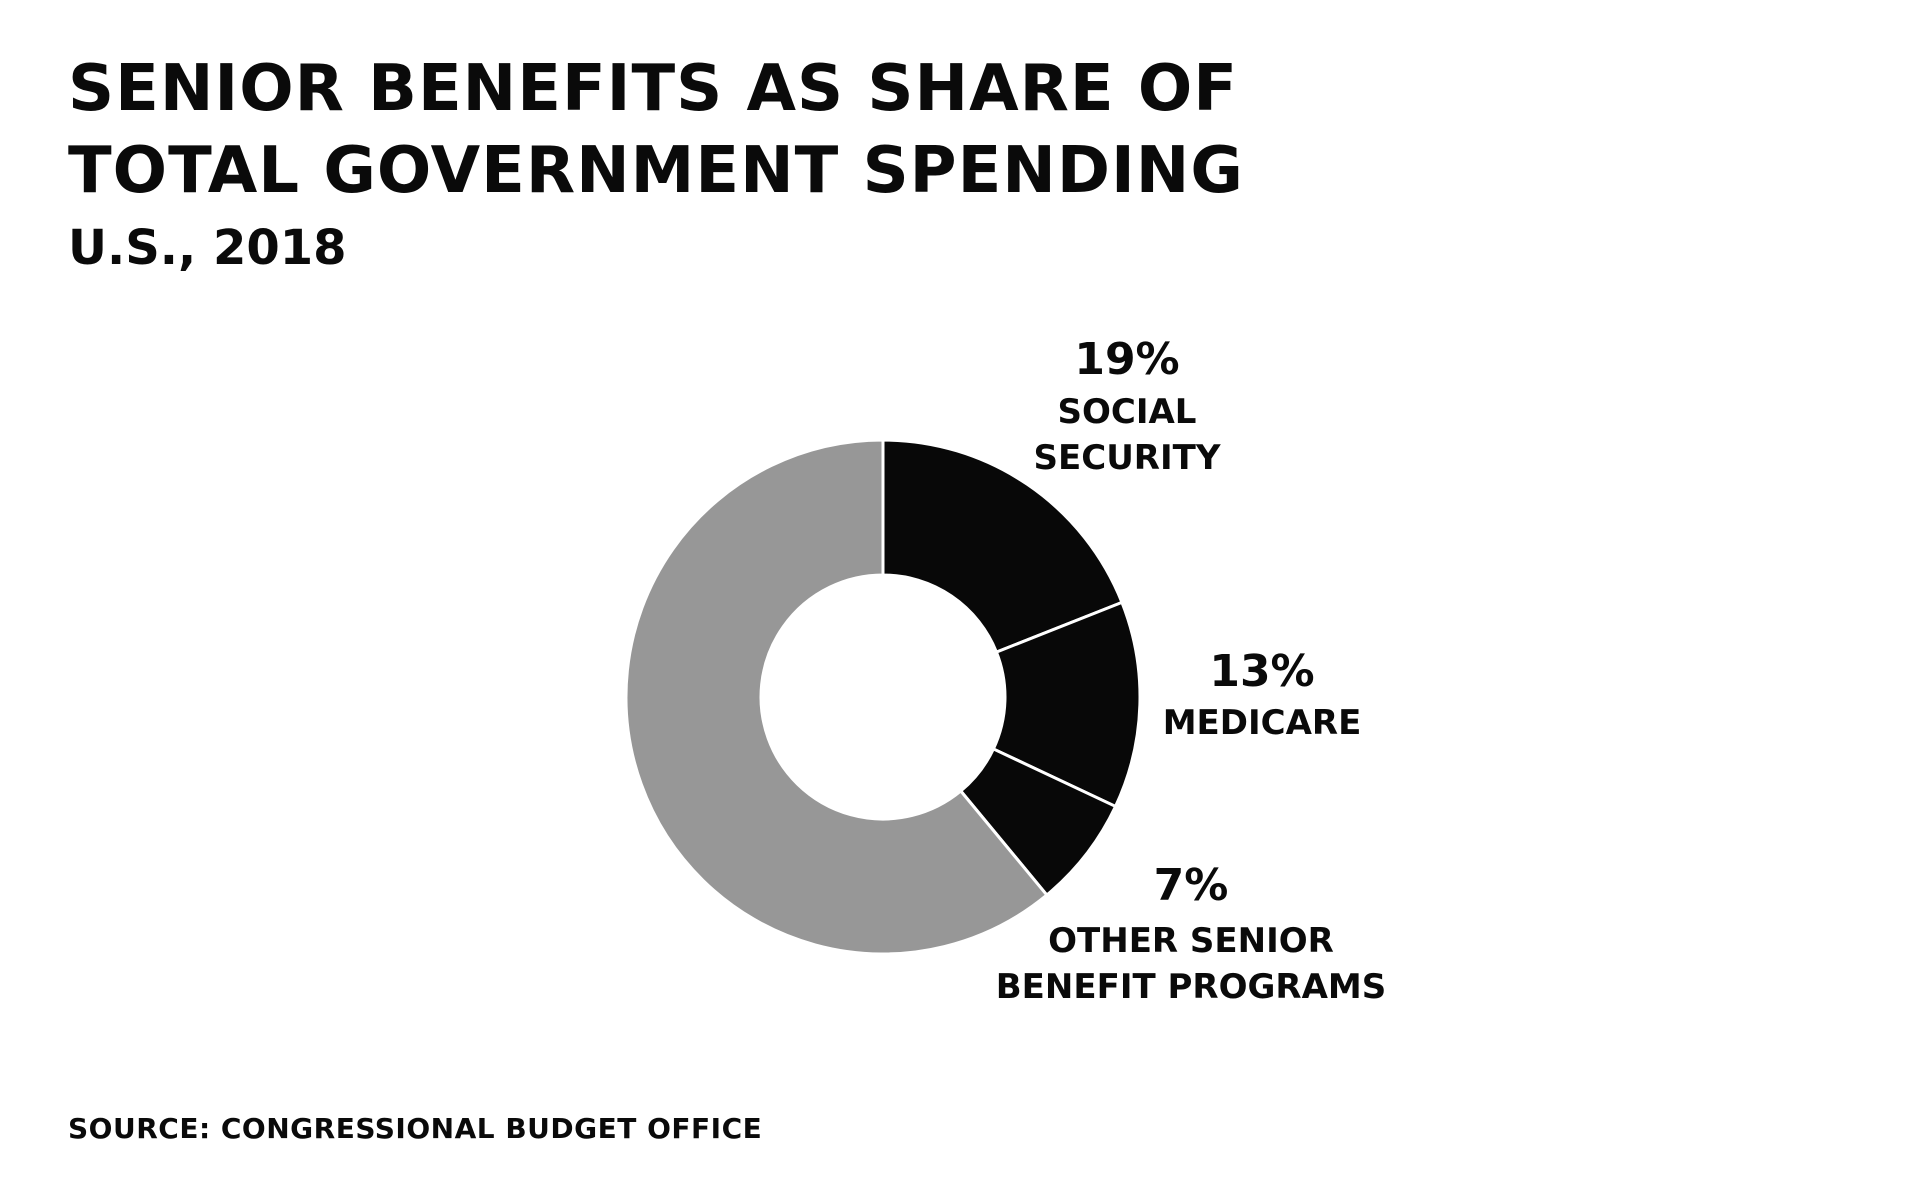 The width and height of the screenshot is (1920, 1181). I want to click on slice-name-label-0-1: SECURITY, so click(1127, 458).